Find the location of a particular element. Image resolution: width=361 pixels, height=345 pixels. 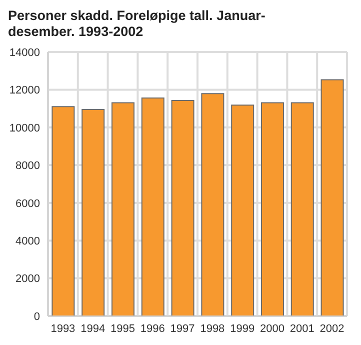

y-tick-label: 4000 is located at coordinates (28, 241).